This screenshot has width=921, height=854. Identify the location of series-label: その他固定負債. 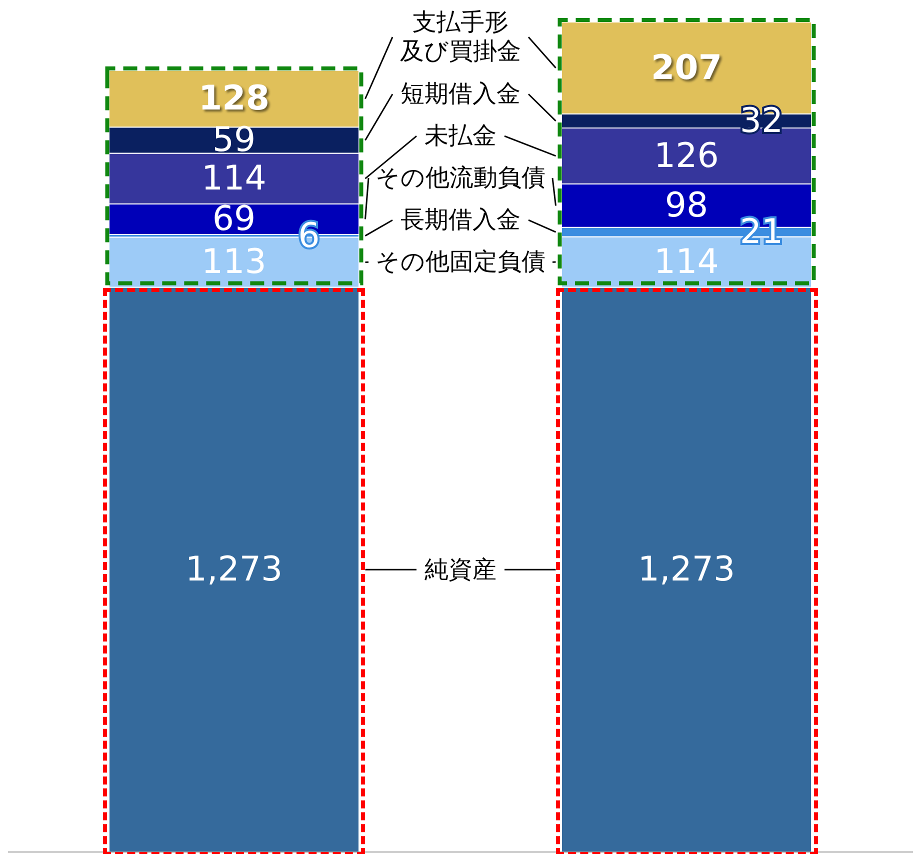
(461, 262).